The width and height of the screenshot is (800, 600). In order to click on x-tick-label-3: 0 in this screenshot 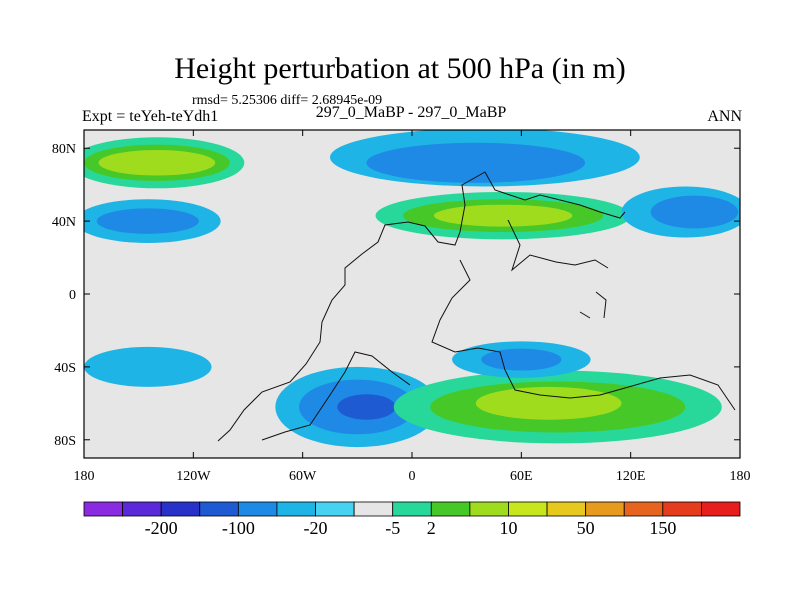, I will do `click(412, 476)`.